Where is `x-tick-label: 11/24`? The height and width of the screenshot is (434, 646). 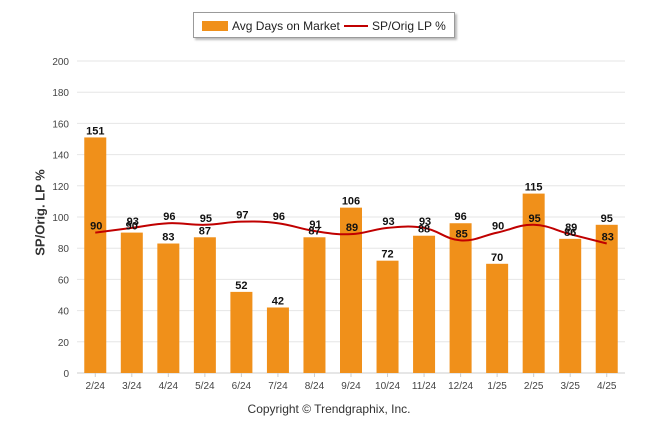
x-tick-label: 11/24 is located at coordinates (424, 386).